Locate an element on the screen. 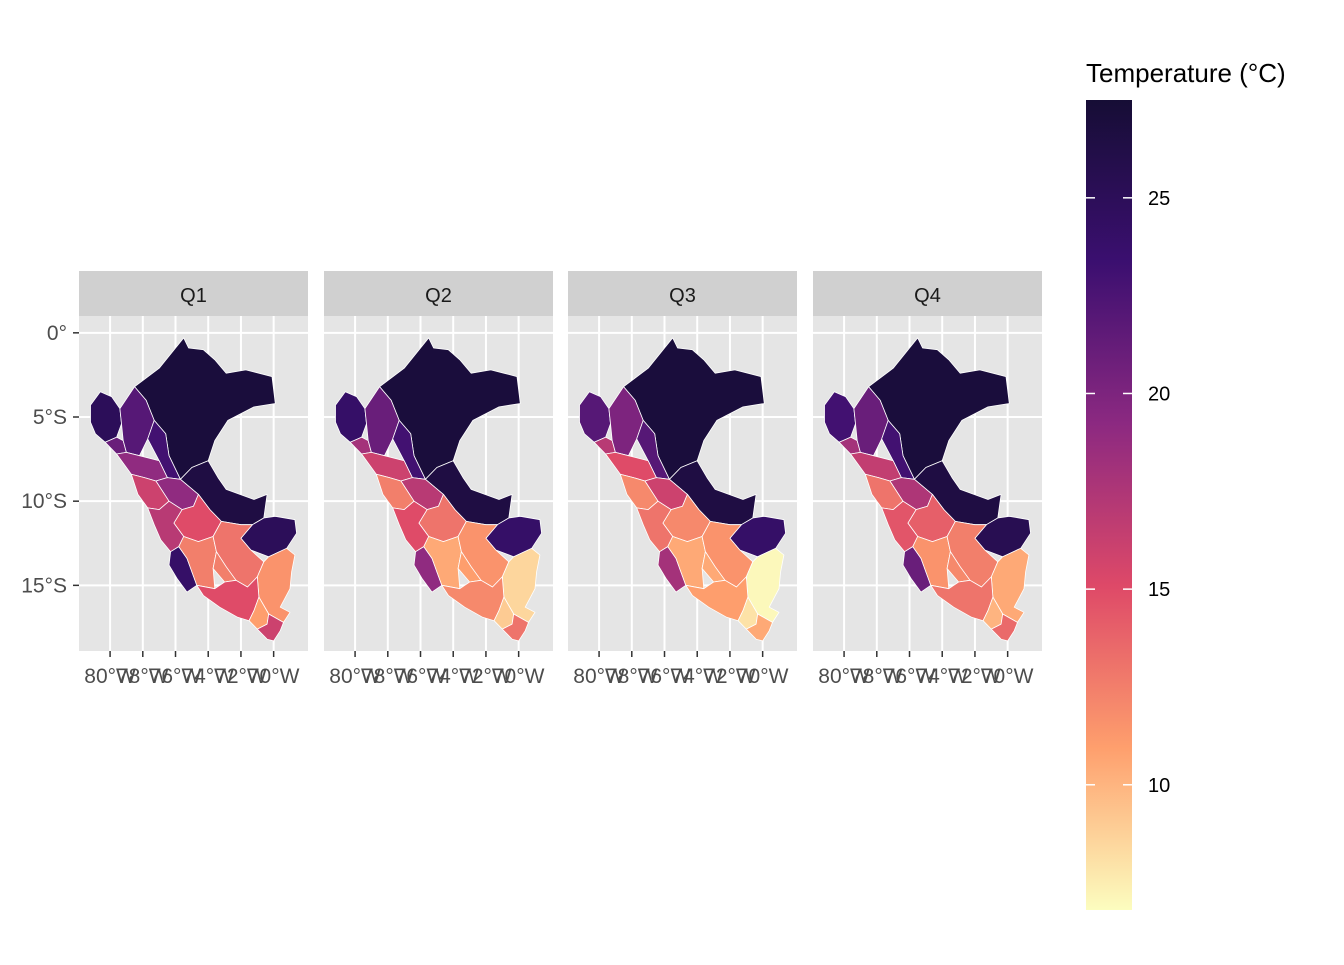 The image size is (1344, 965). facet-panel-q3: Q3 is located at coordinates (682, 461).